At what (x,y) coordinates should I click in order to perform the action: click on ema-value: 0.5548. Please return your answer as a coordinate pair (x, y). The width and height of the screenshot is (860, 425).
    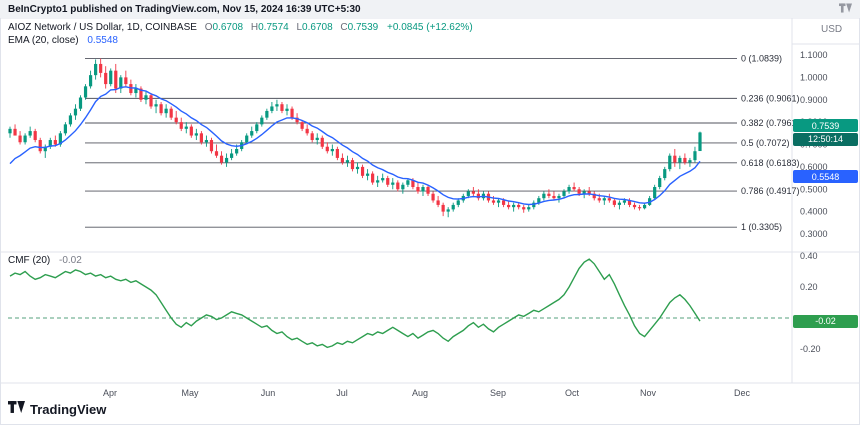
    Looking at the image, I should click on (102, 40).